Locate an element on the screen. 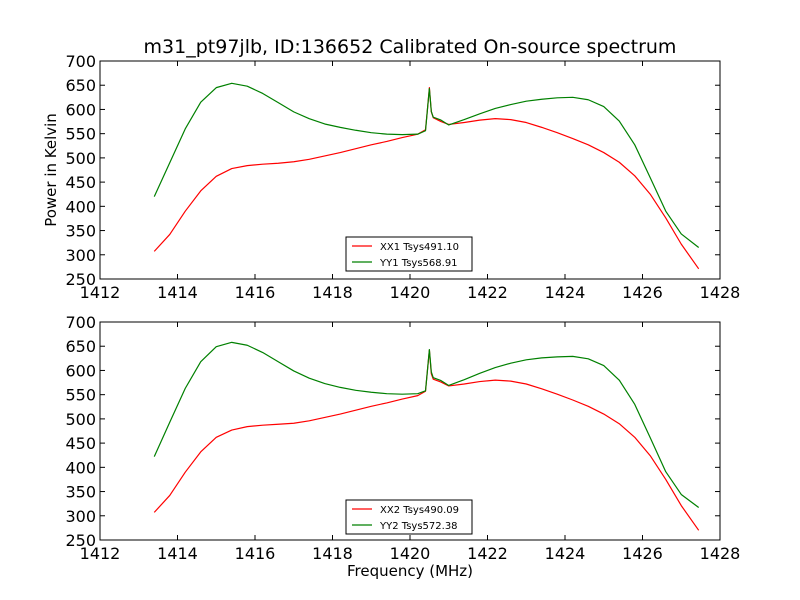 Image resolution: width=800 pixels, height=600 pixels. legend-label: YY2 Tsys572.38 is located at coordinates (418, 526).